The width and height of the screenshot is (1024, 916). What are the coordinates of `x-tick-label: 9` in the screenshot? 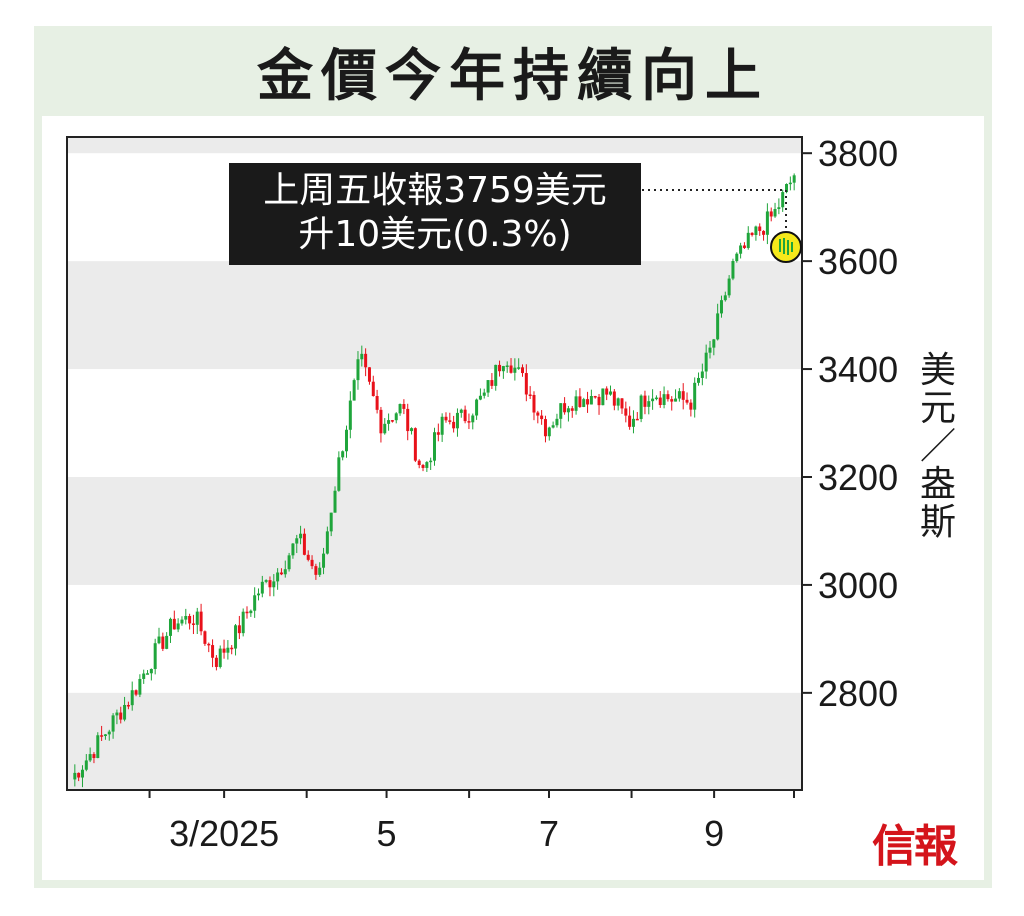 It's located at (714, 833).